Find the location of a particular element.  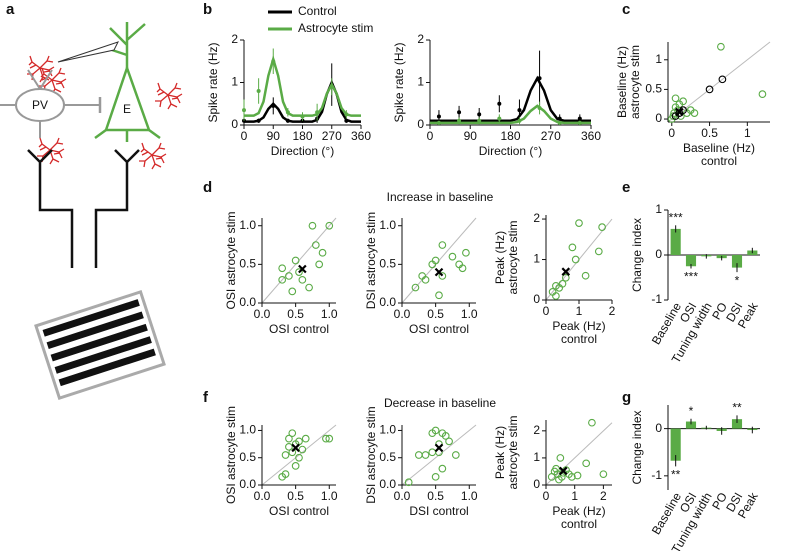

afferents is located at coordinates (83, 208).